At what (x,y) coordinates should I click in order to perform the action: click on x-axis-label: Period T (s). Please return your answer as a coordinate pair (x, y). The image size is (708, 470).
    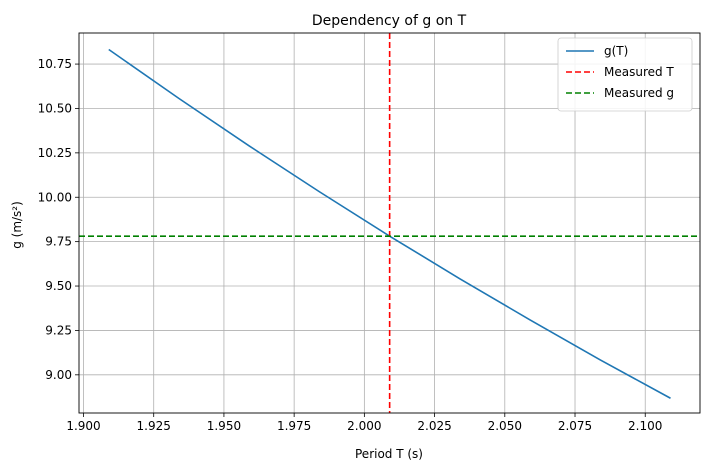
    Looking at the image, I should click on (389, 454).